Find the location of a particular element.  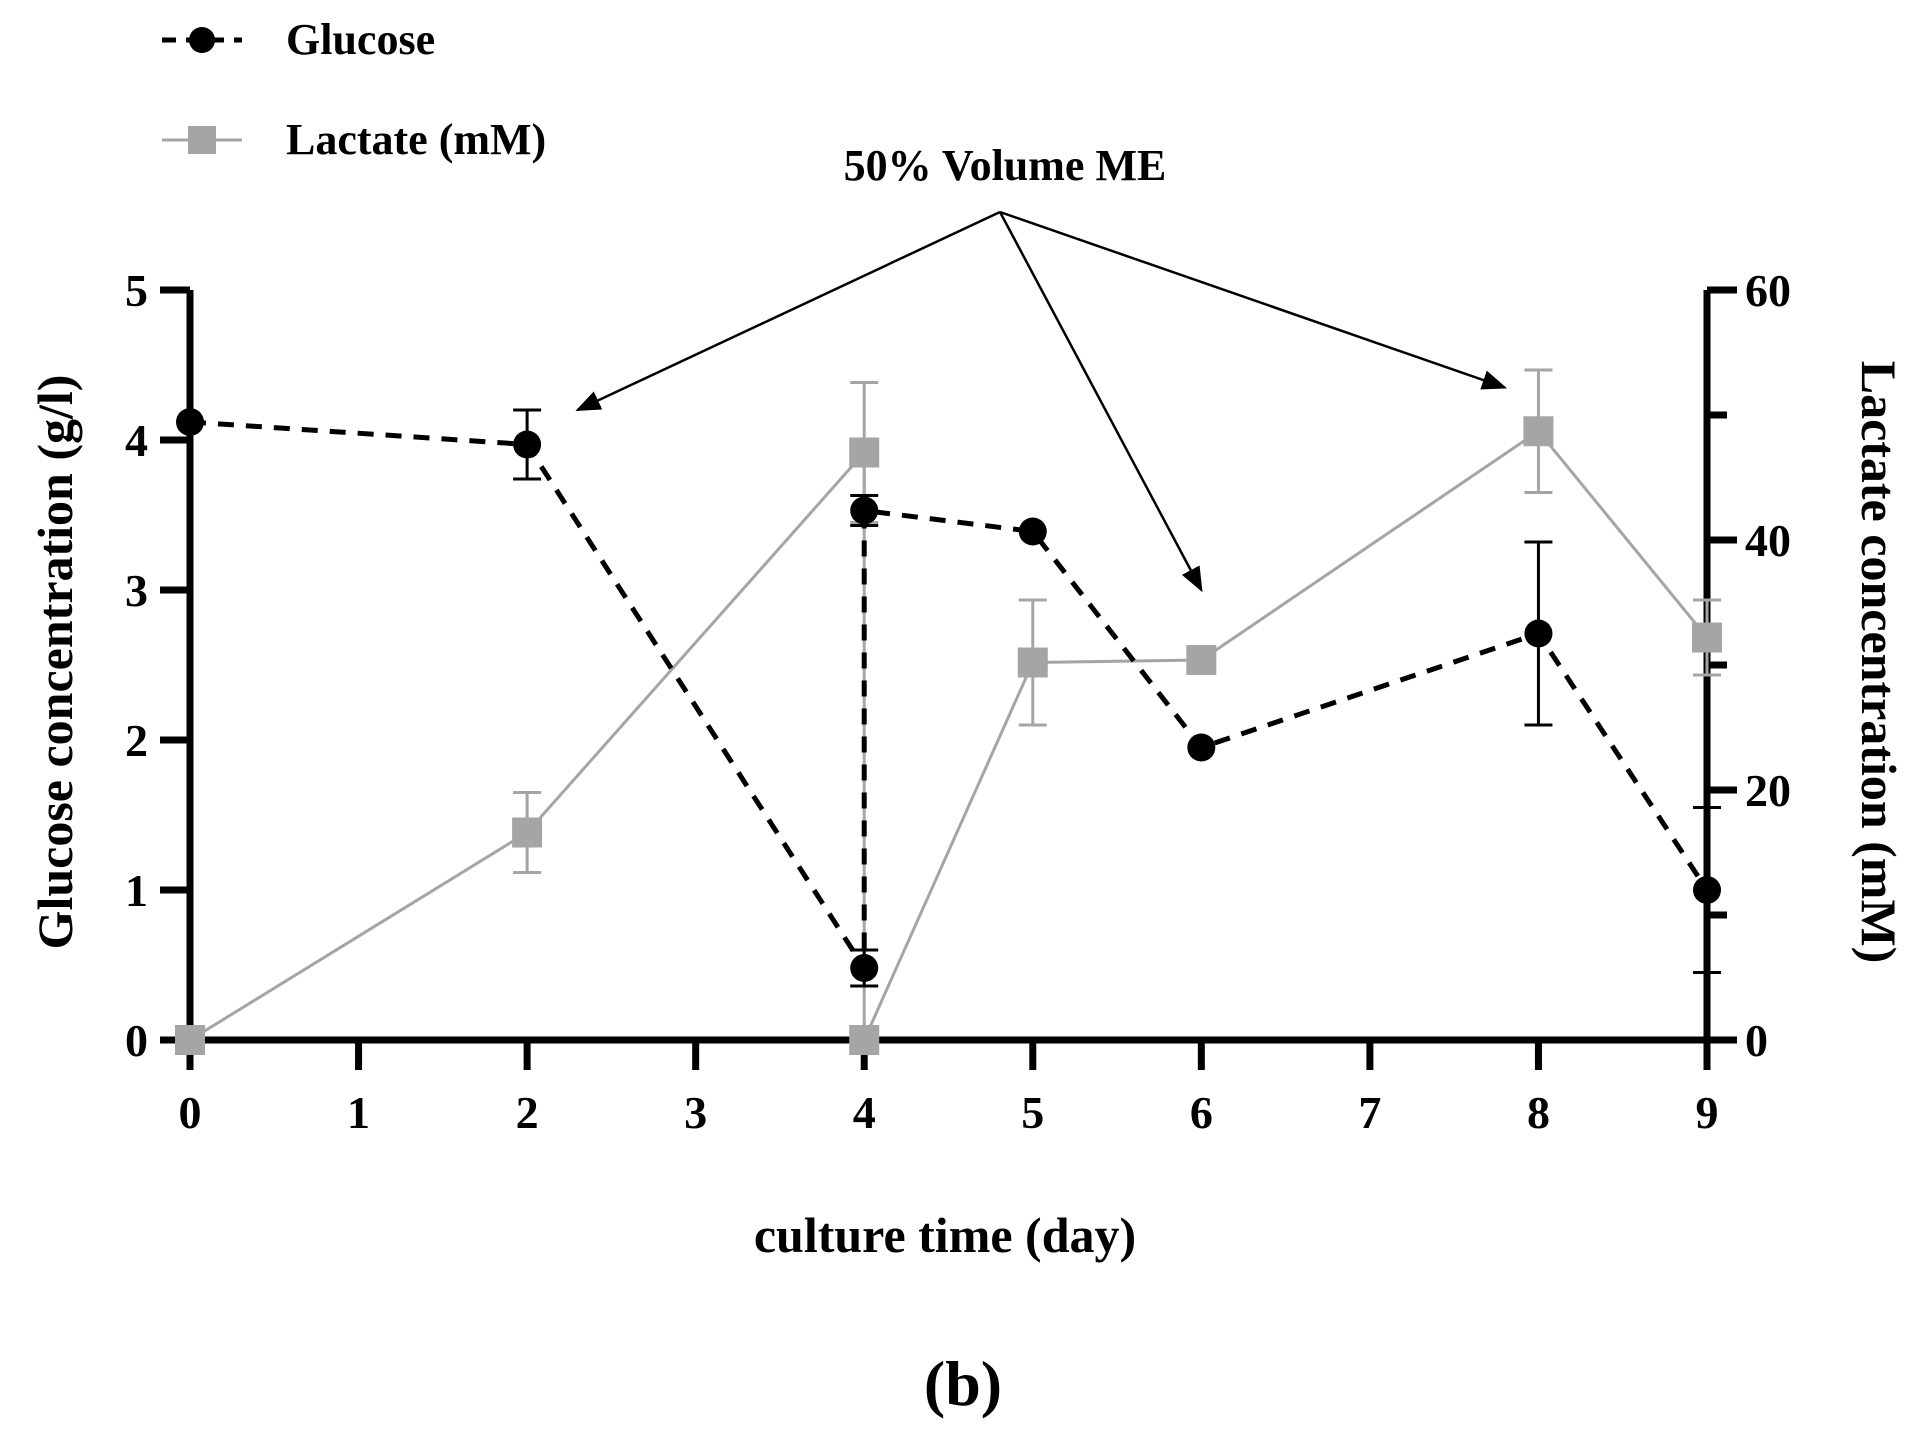

y-left-tick-label: 3 is located at coordinates (136, 590).